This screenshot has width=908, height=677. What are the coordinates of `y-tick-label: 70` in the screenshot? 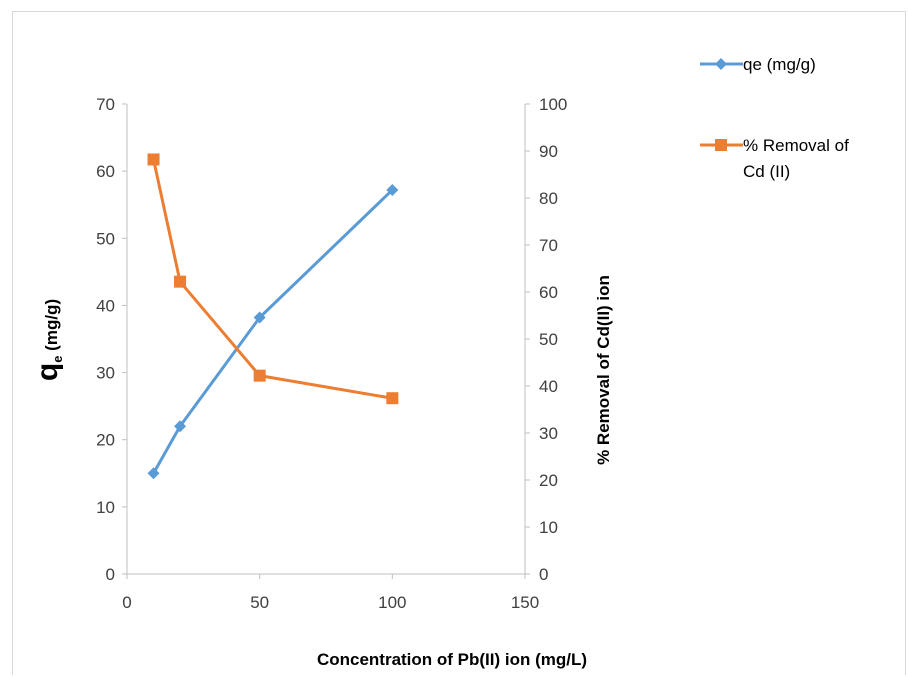 It's located at (105, 104).